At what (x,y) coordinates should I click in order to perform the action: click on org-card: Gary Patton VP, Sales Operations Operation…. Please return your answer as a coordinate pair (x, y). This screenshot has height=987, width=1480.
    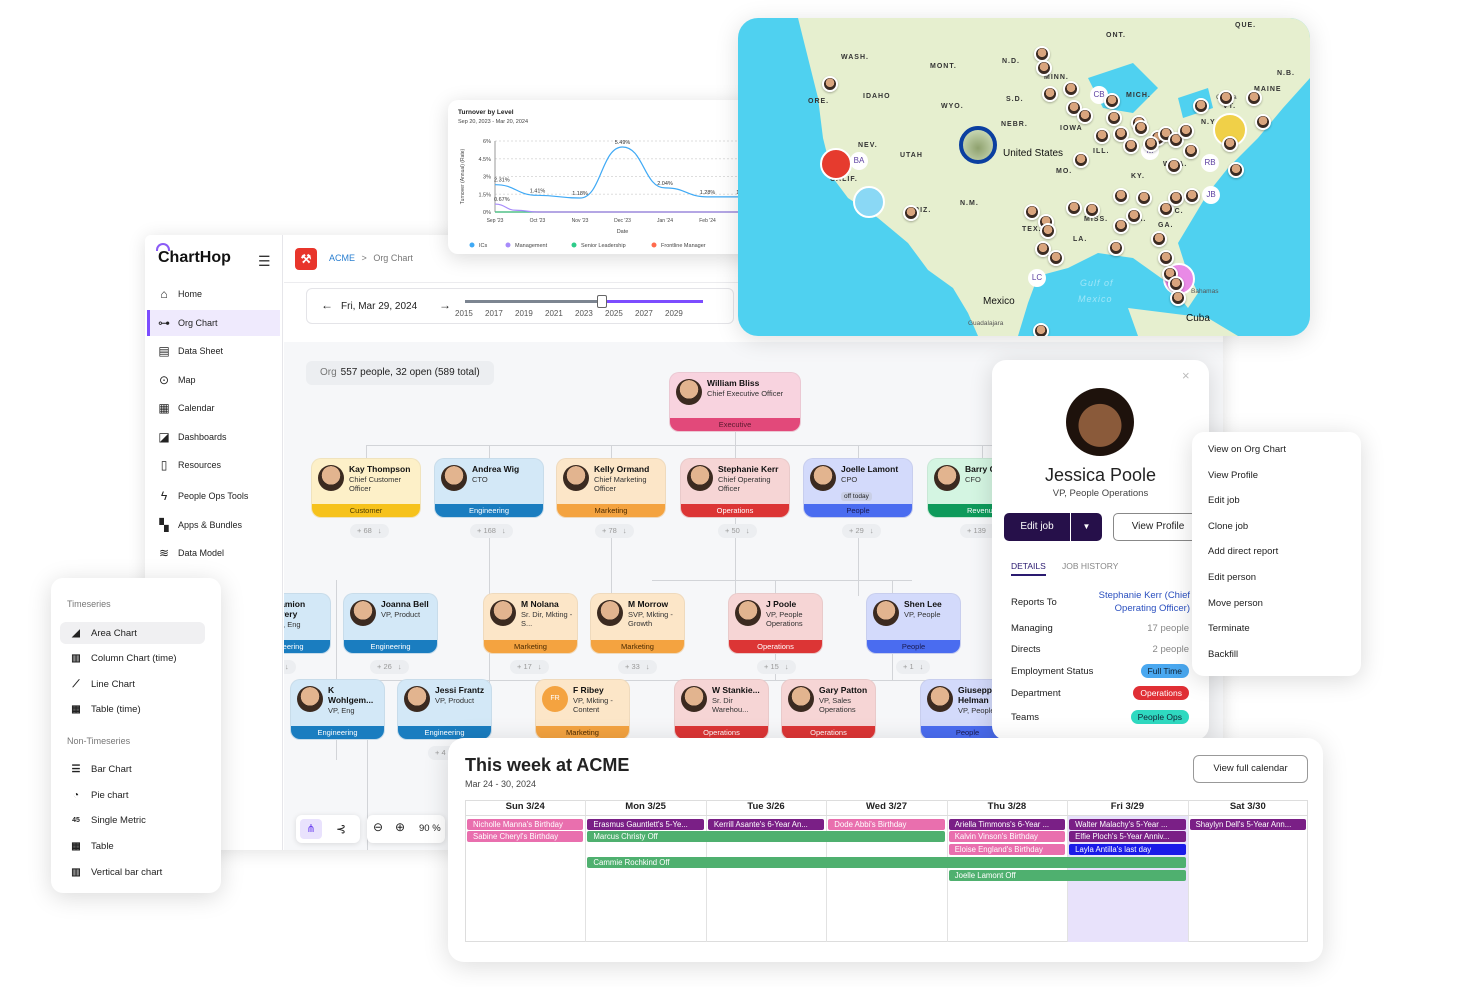
    Looking at the image, I should click on (828, 709).